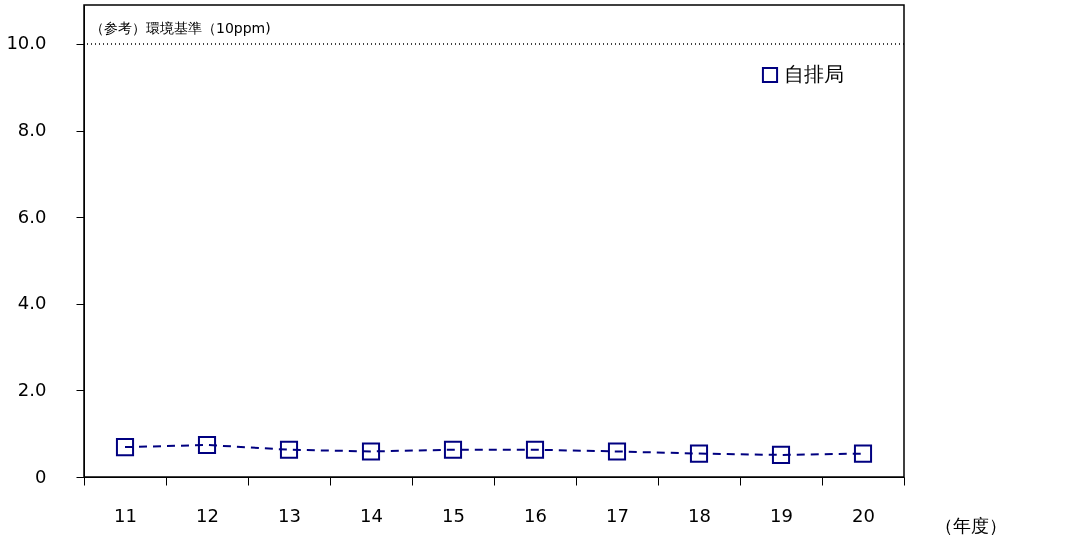 The image size is (1086, 549). What do you see at coordinates (453, 515) in the screenshot?
I see `x-tick-label: 15` at bounding box center [453, 515].